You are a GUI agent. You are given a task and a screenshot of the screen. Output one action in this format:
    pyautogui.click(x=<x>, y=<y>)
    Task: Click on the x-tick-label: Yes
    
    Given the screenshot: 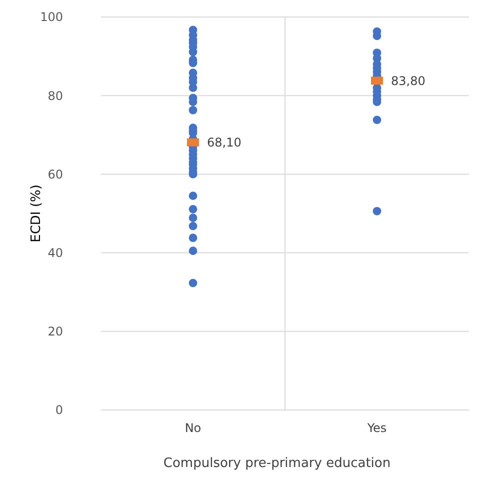 What is the action you would take?
    pyautogui.click(x=376, y=428)
    